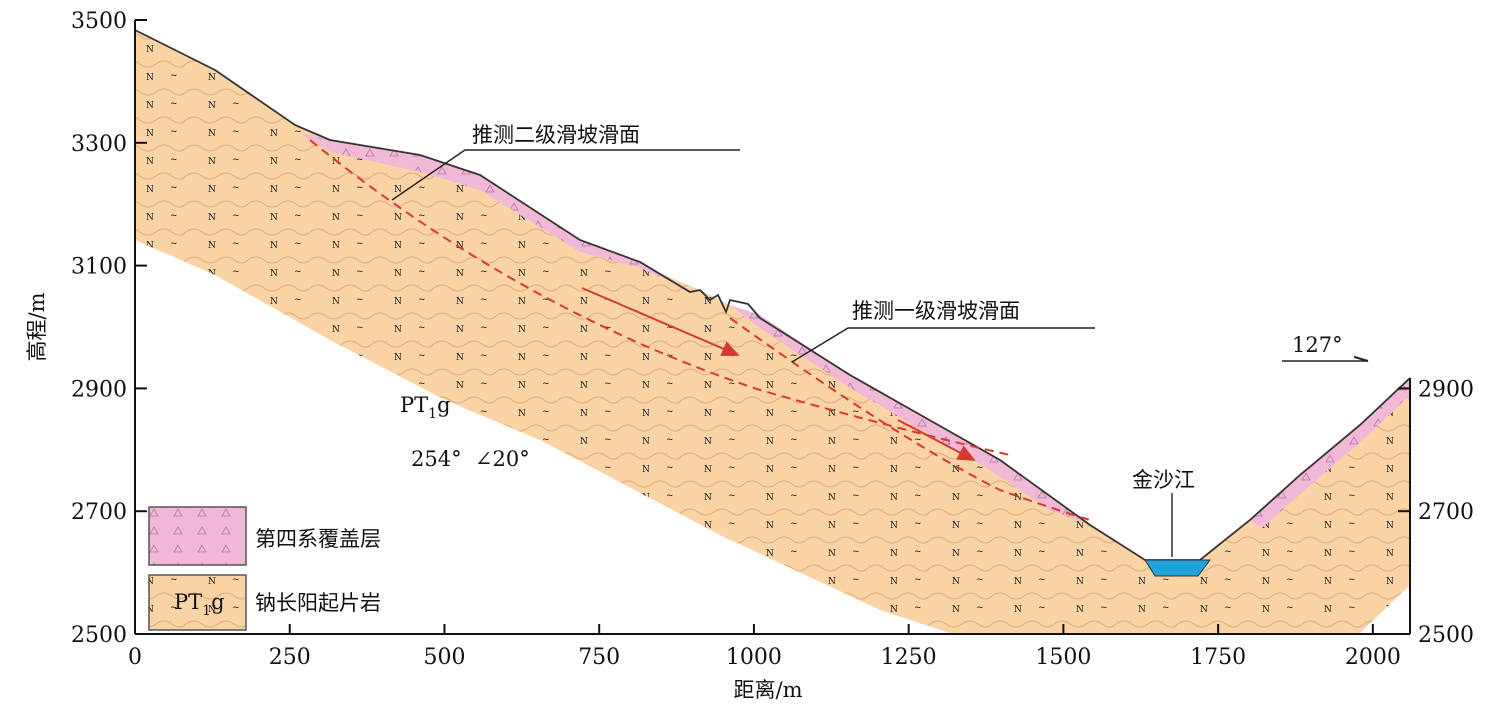 Image resolution: width=1511 pixels, height=711 pixels. I want to click on y-tick-label-left: 3500, so click(99, 21).